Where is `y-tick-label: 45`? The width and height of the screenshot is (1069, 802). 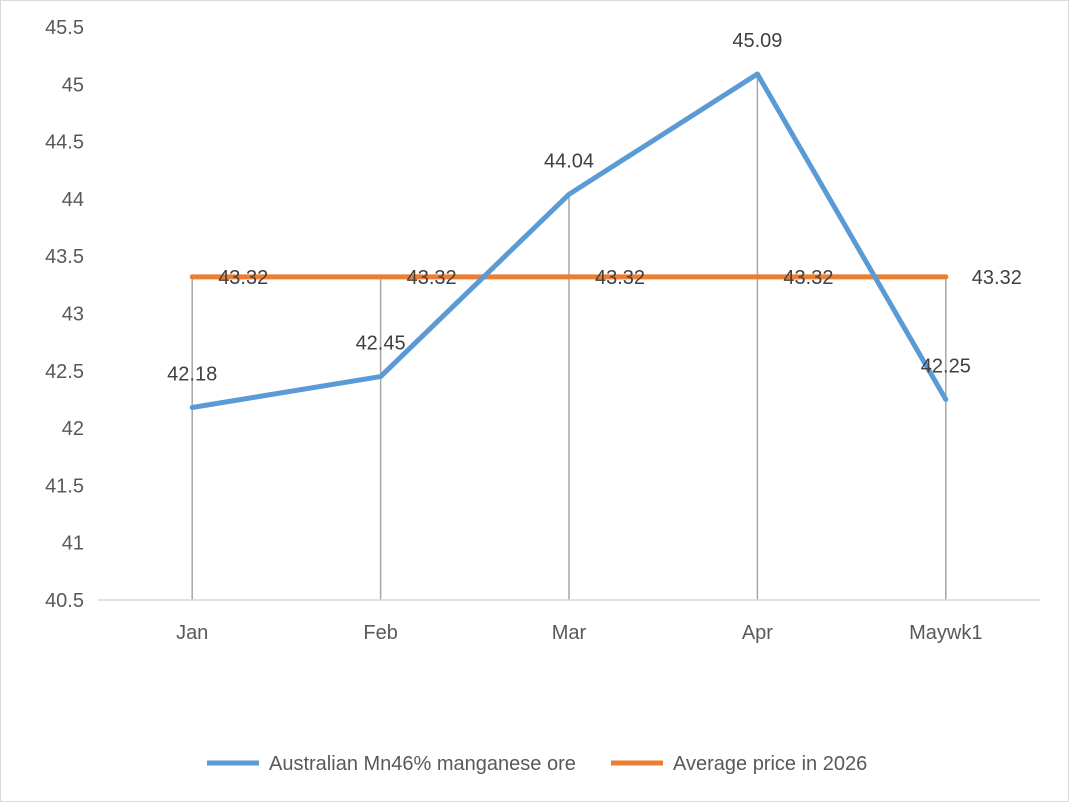
y-tick-label: 45 is located at coordinates (73, 85).